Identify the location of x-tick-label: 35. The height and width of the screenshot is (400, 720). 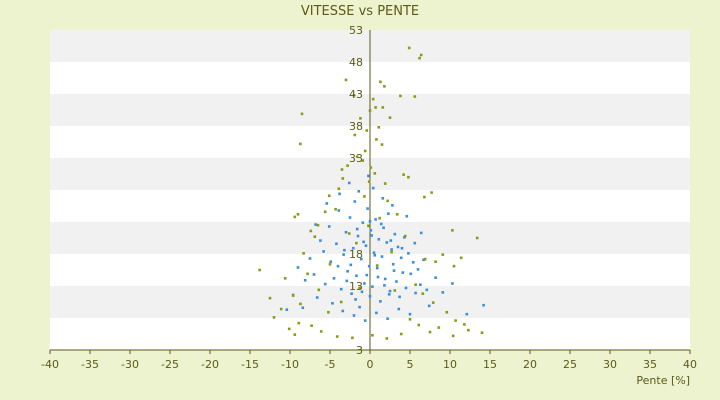
(650, 364).